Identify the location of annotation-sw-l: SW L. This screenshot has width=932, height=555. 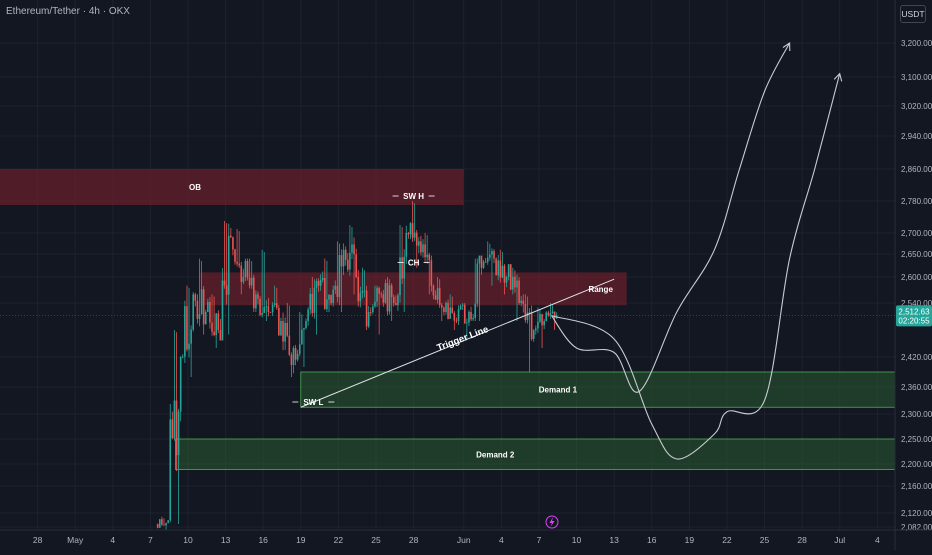
(313, 402).